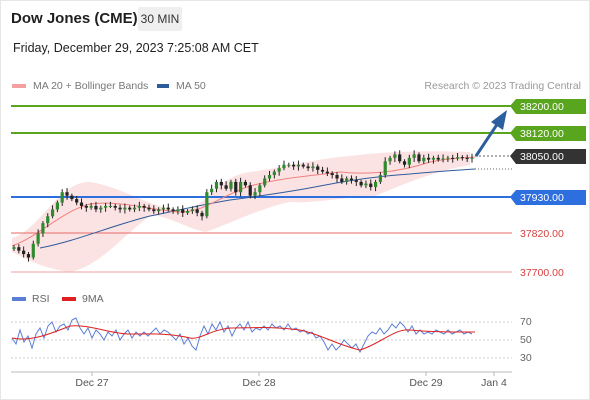  What do you see at coordinates (191, 86) in the screenshot?
I see `legend-ma50-label: MA 50` at bounding box center [191, 86].